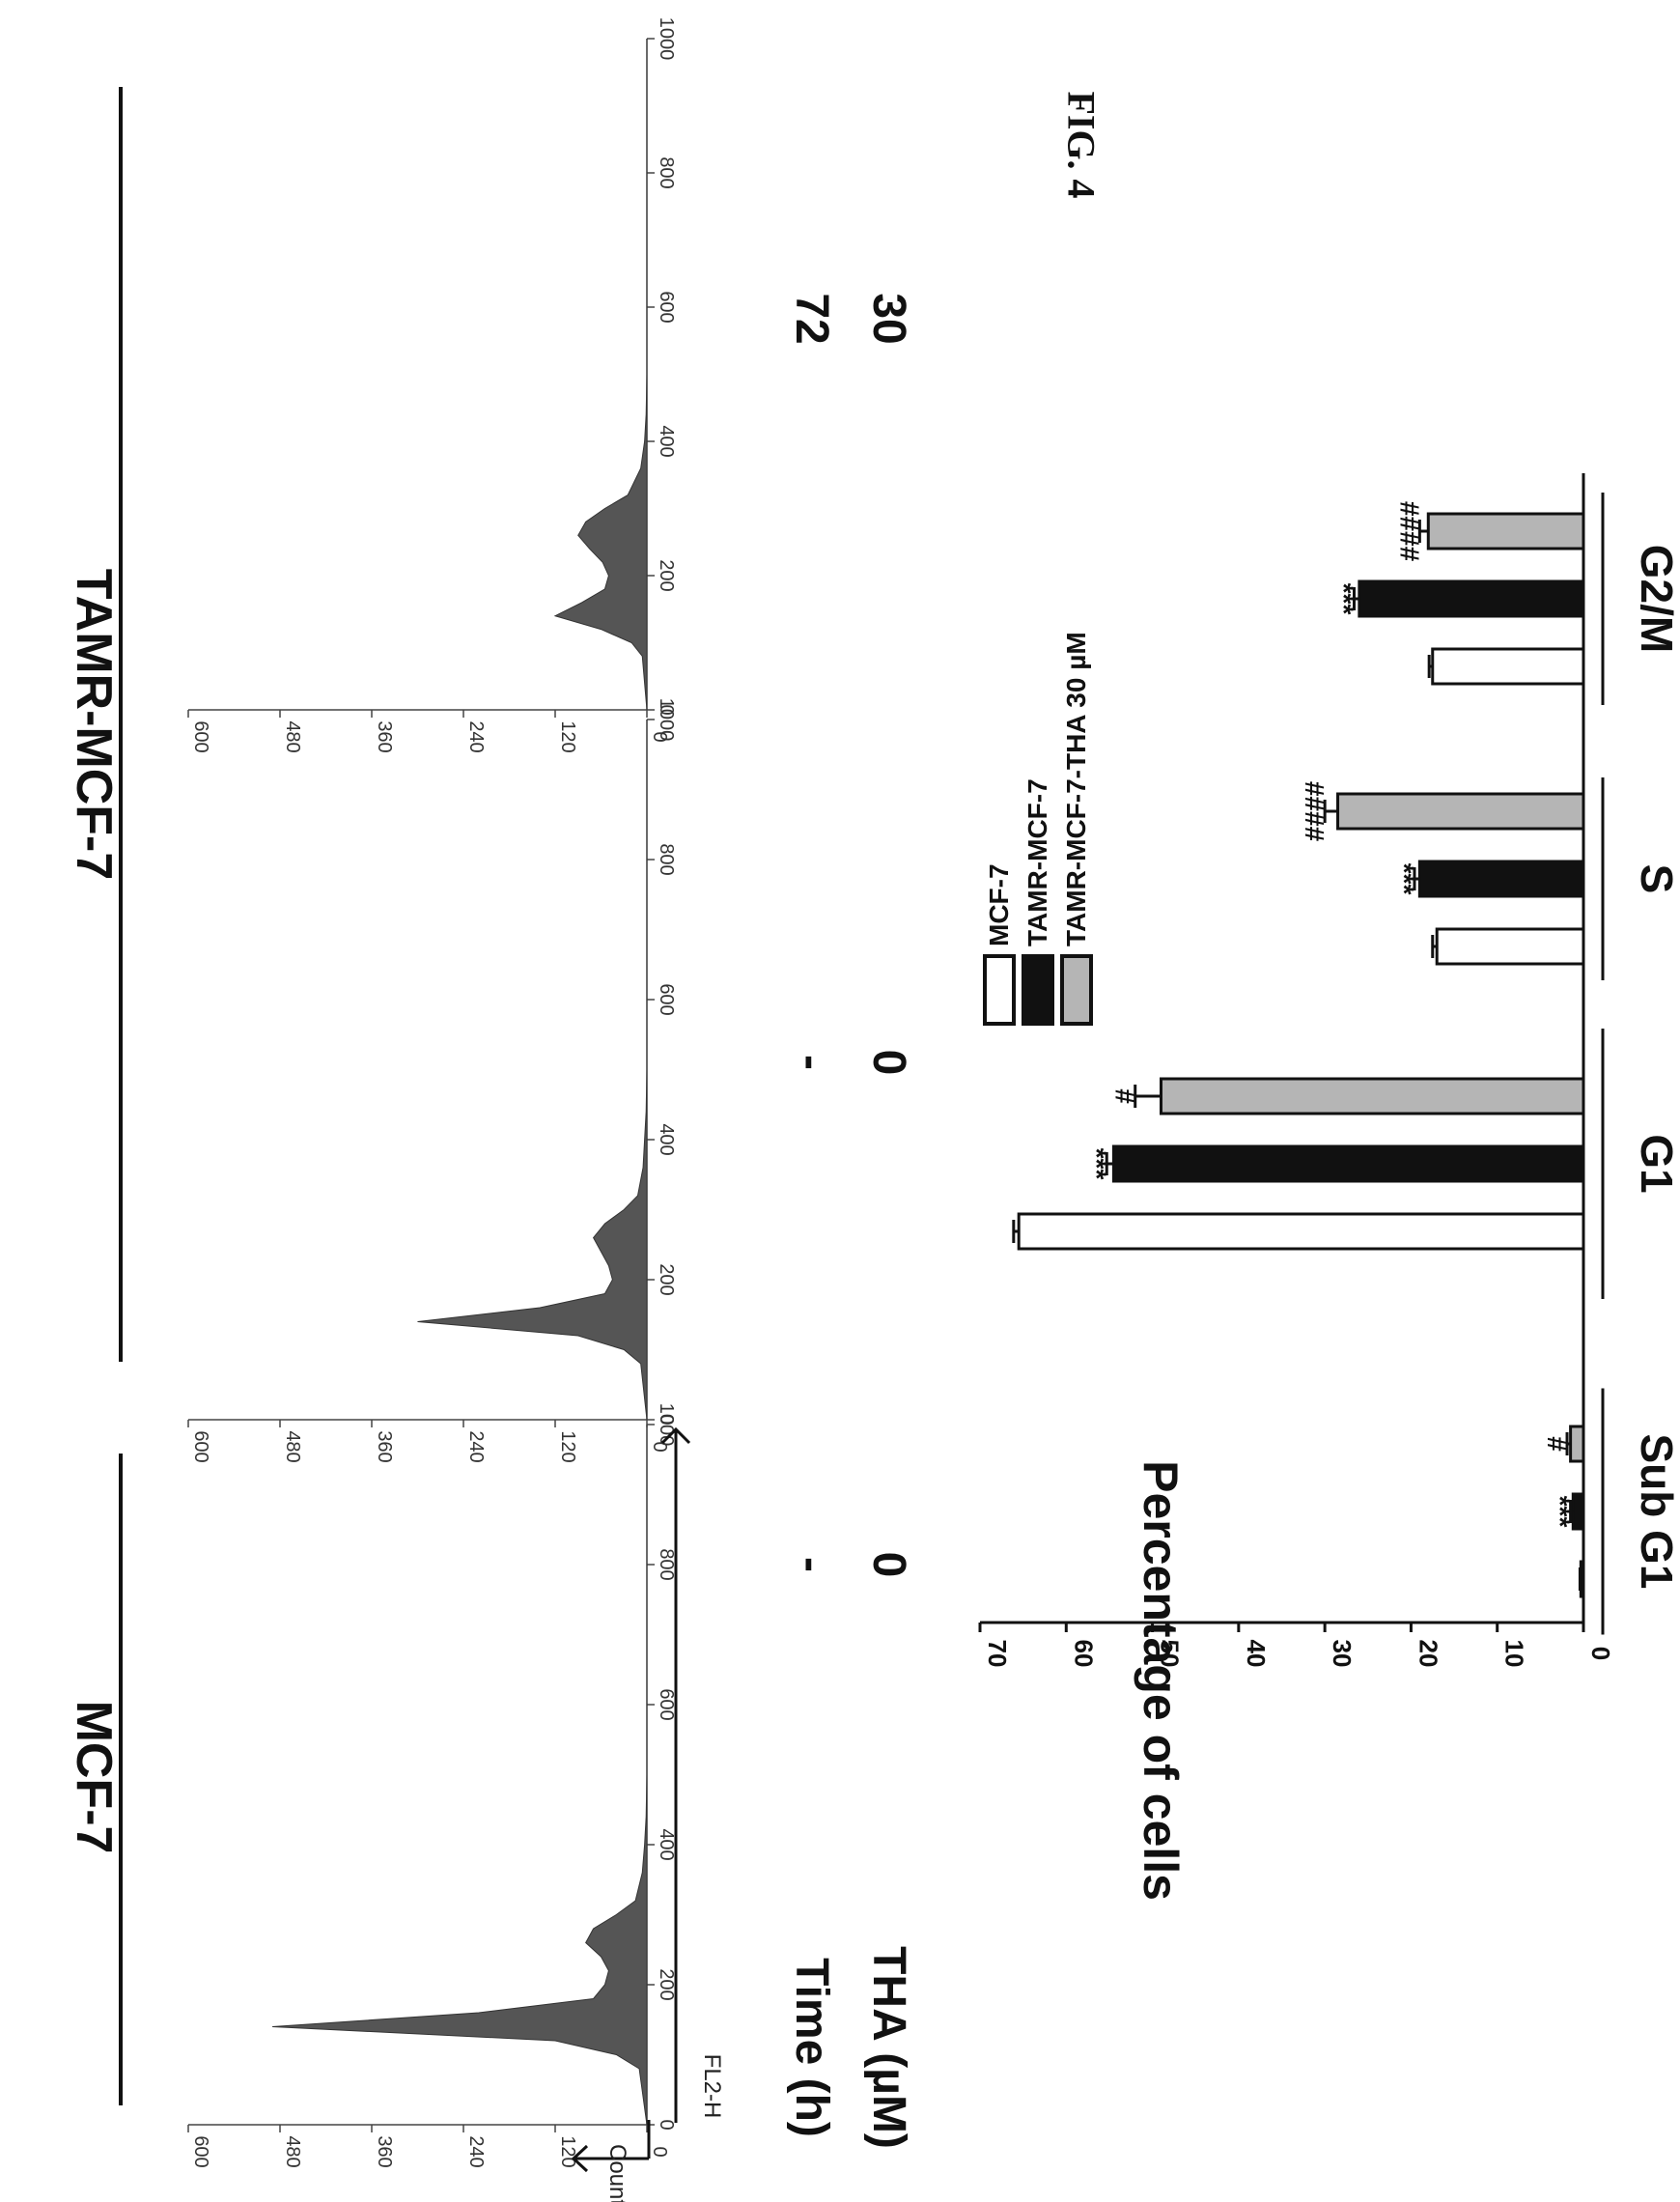  What do you see at coordinates (617, 2173) in the screenshot?
I see `counts-axis-label: Counts` at bounding box center [617, 2173].